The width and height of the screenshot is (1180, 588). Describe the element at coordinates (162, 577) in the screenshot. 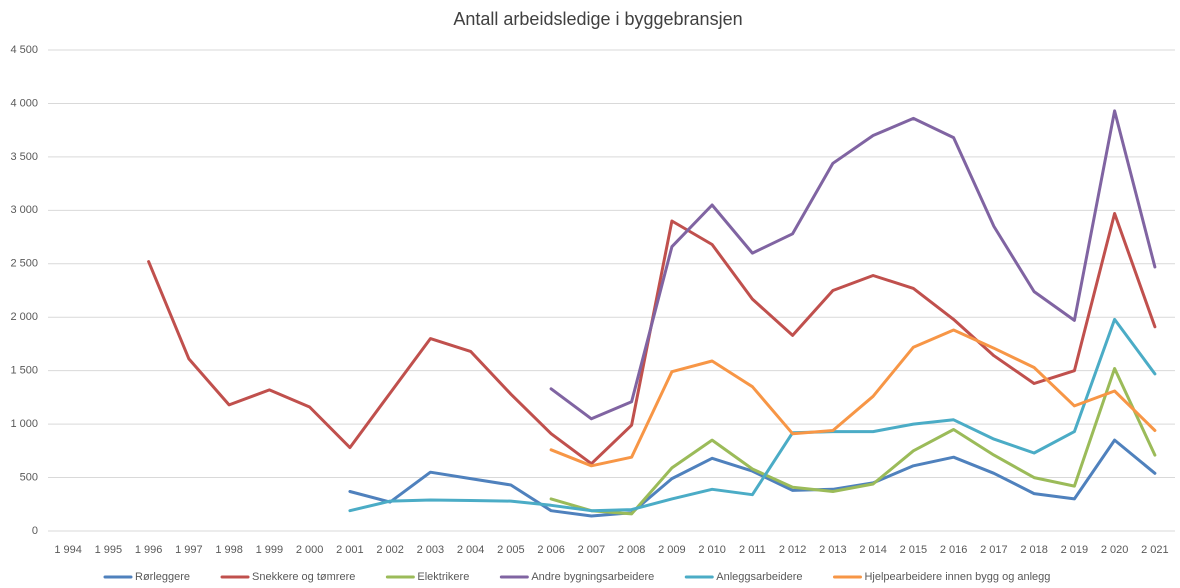

I see `legend-label: Rørleggere` at that location.